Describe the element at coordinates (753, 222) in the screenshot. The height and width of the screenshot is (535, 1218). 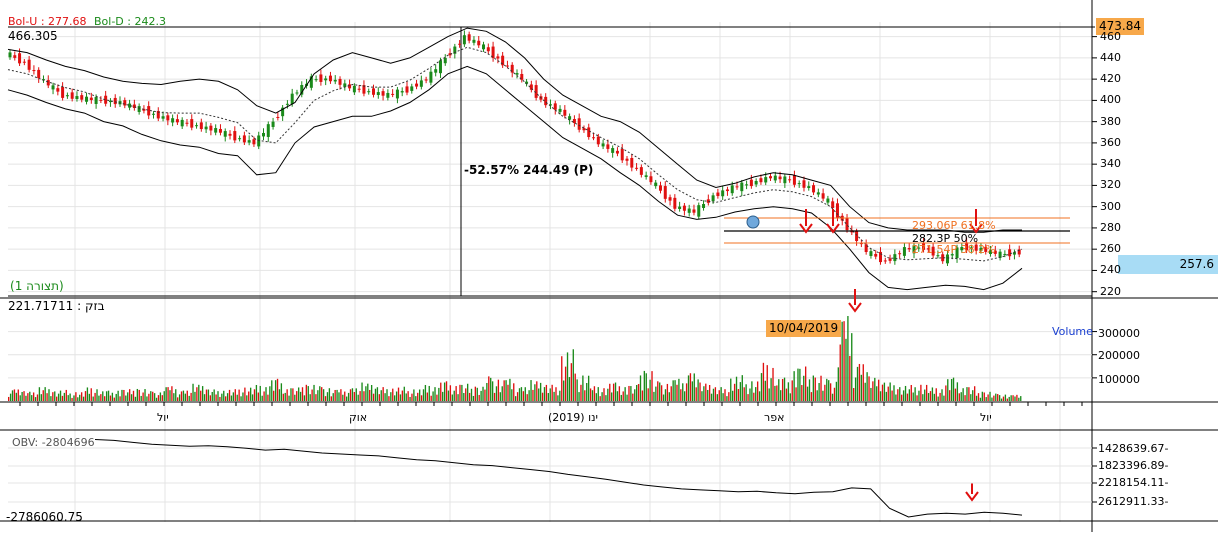
I see `globe-marker` at that location.